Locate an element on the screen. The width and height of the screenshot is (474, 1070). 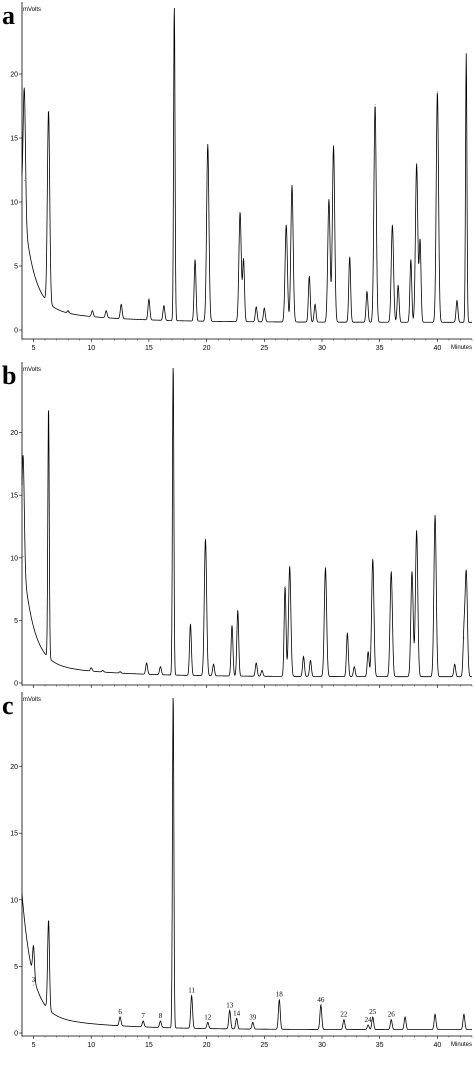
x-tick-label-a-20: 20 is located at coordinates (207, 348).